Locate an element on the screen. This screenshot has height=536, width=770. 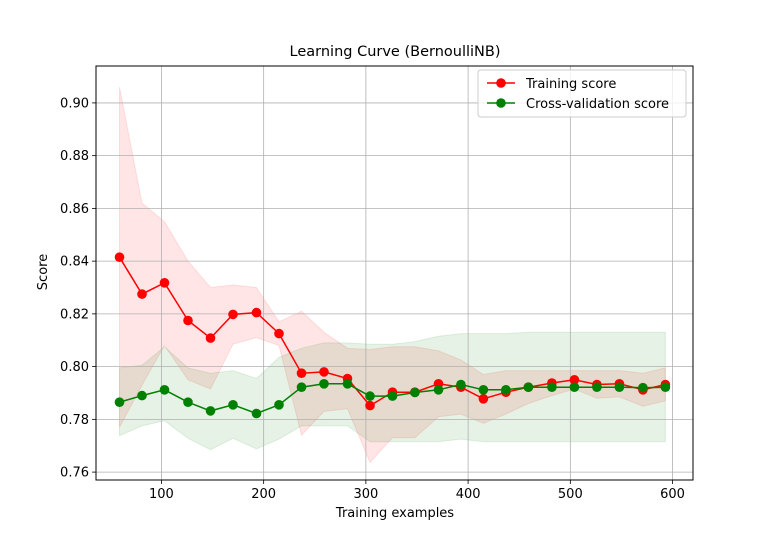
x-axis-label: Training examples is located at coordinates (394, 513).